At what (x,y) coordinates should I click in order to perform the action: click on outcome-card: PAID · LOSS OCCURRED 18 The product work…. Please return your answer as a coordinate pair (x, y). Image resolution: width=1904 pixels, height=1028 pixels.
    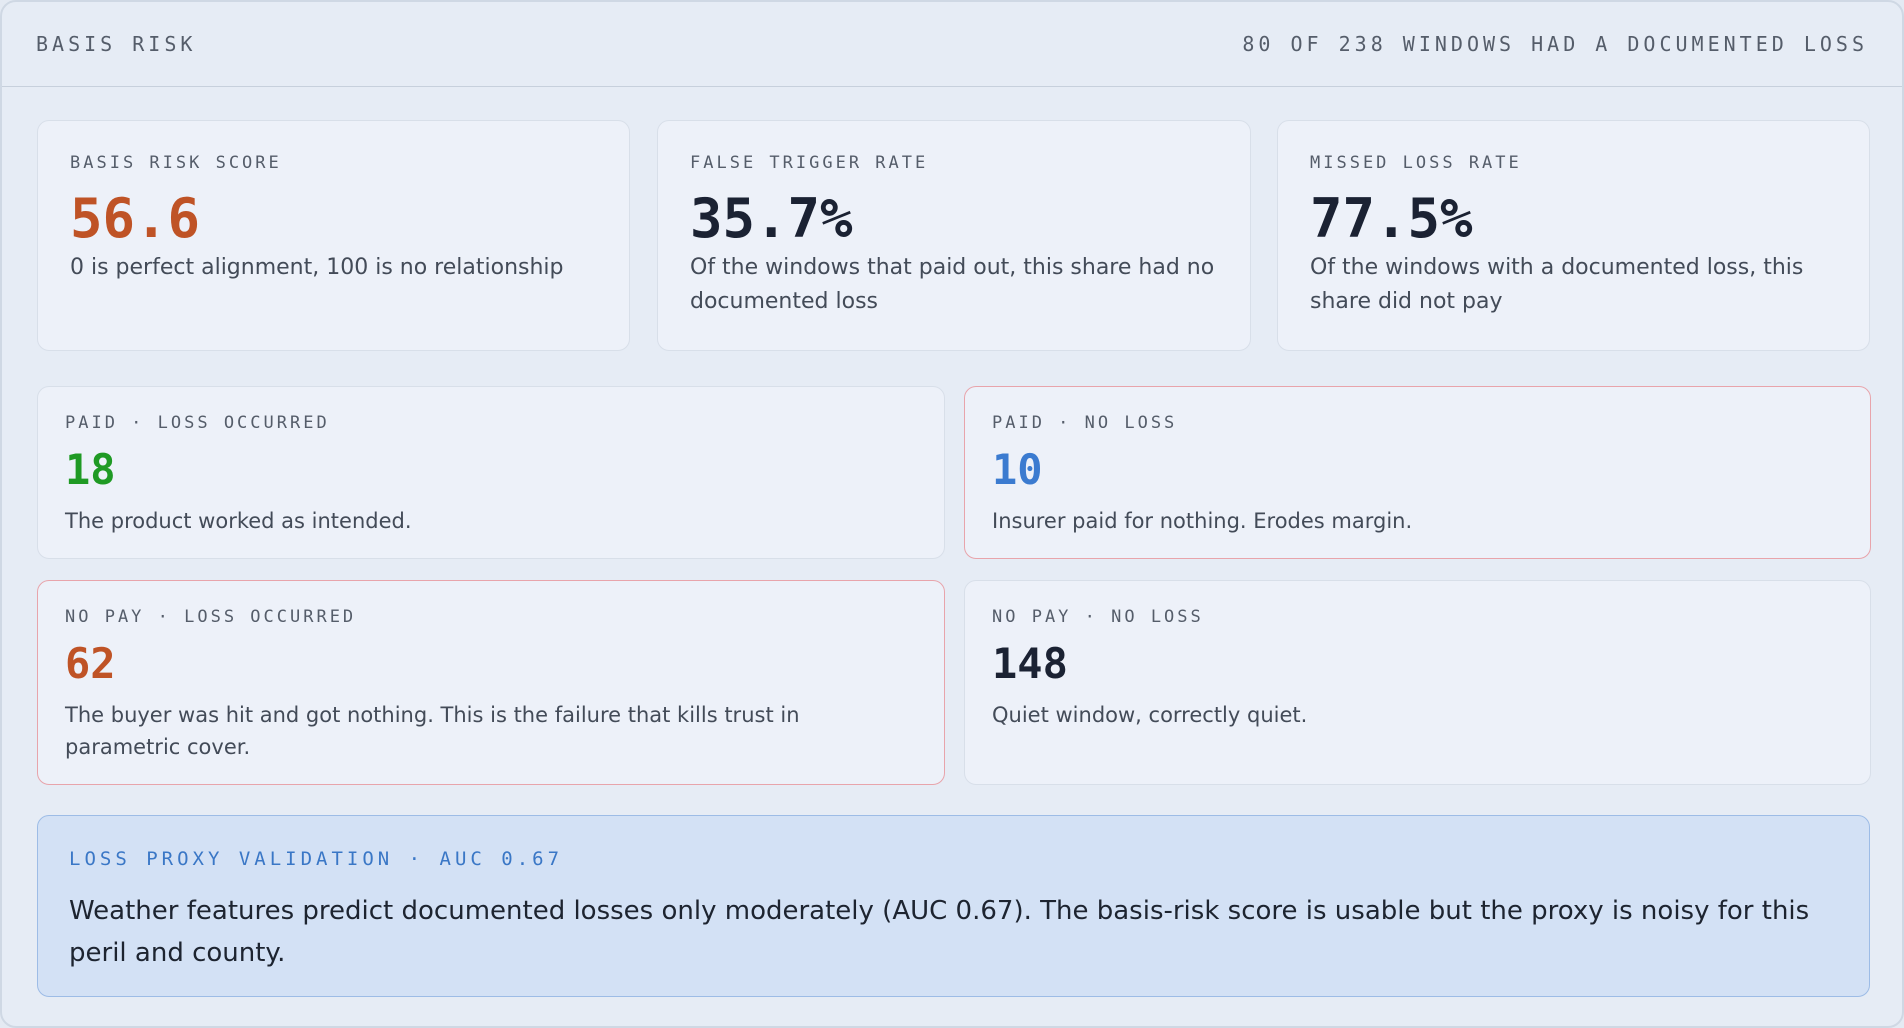
    Looking at the image, I should click on (491, 472).